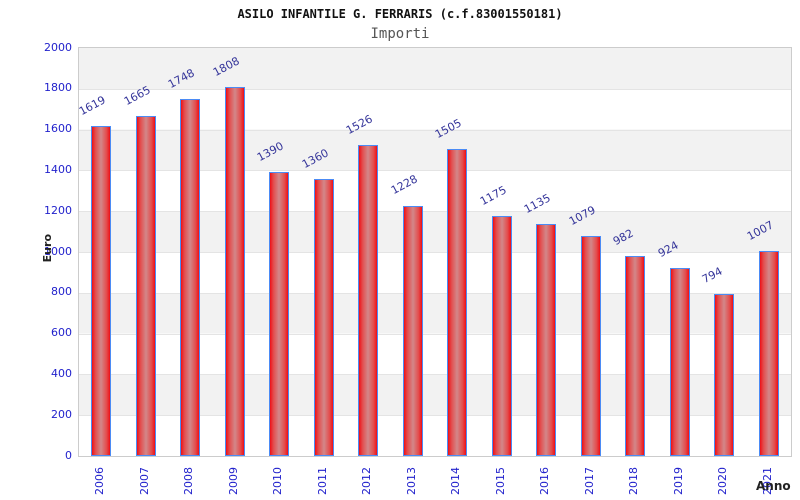 Image resolution: width=800 pixels, height=500 pixels. I want to click on x-tick-label: 2012, so click(367, 481).